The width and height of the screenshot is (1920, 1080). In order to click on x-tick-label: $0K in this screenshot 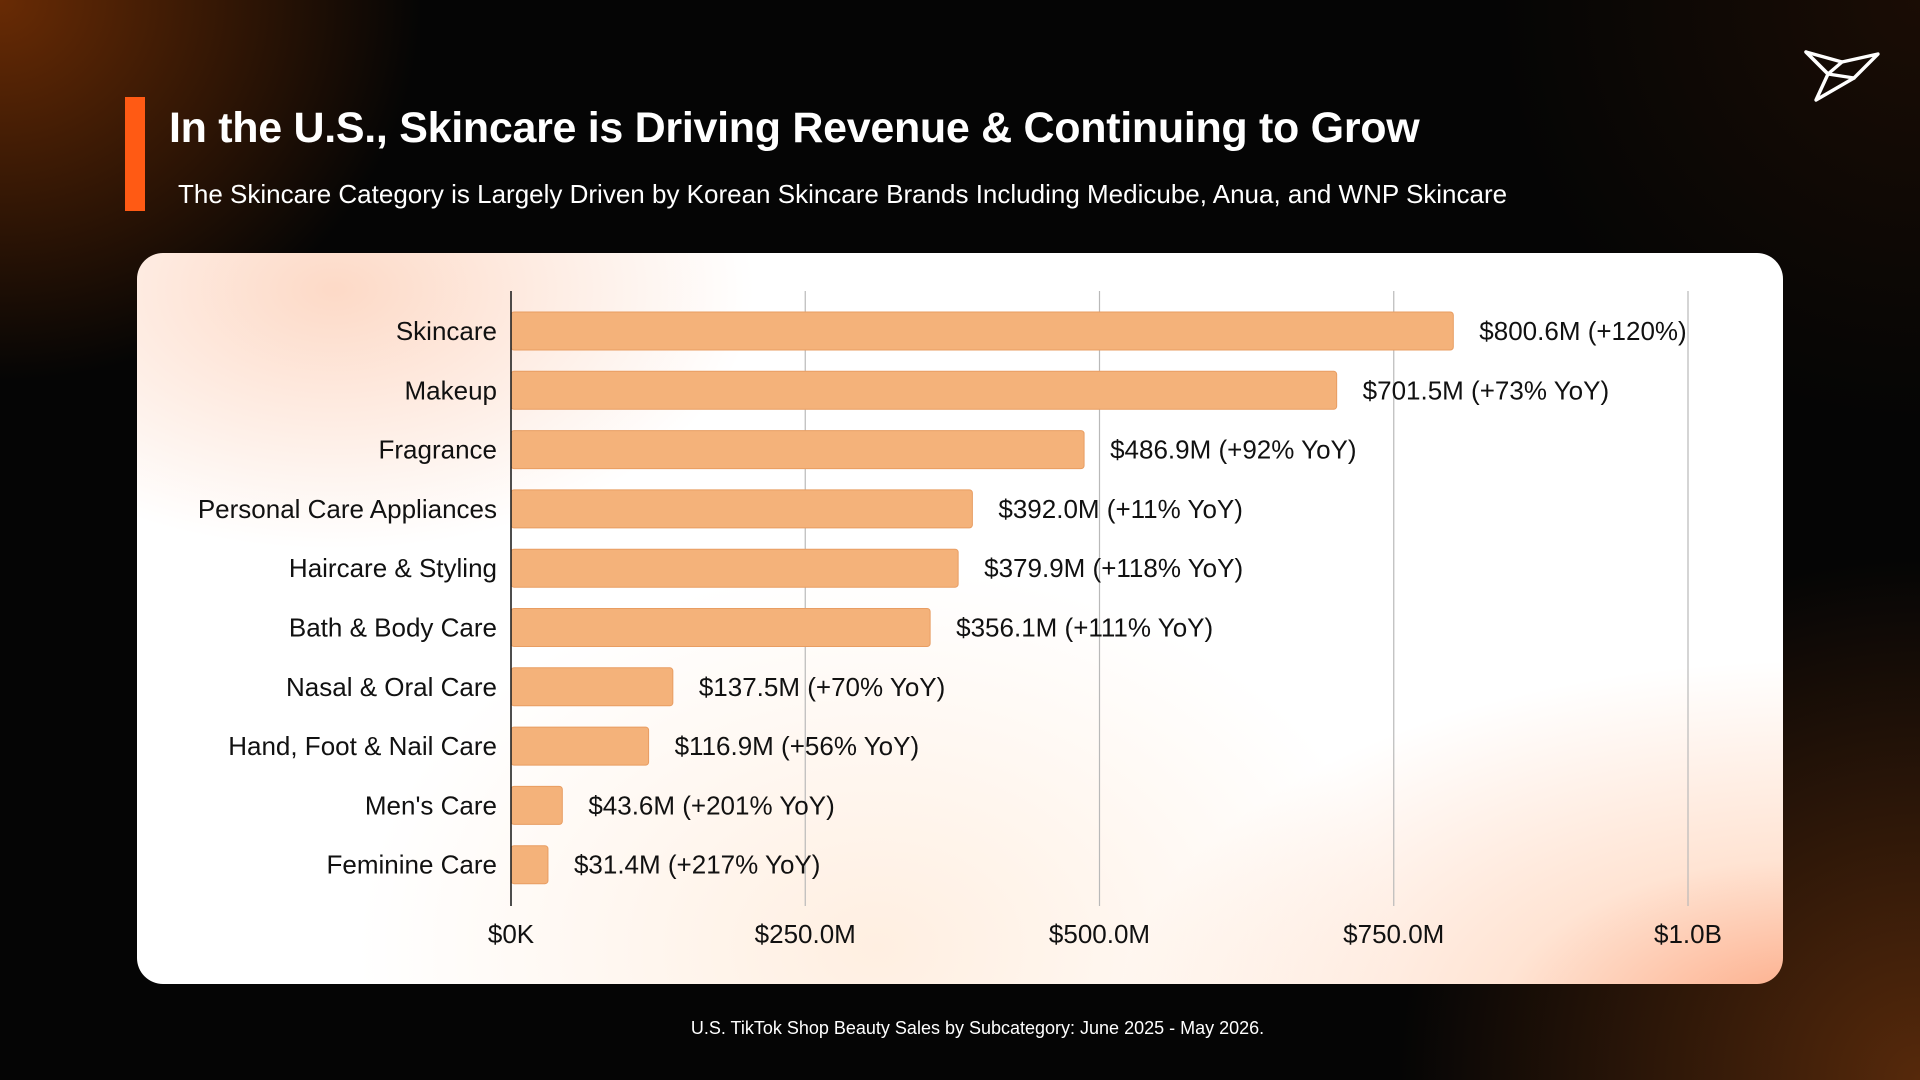, I will do `click(511, 934)`.